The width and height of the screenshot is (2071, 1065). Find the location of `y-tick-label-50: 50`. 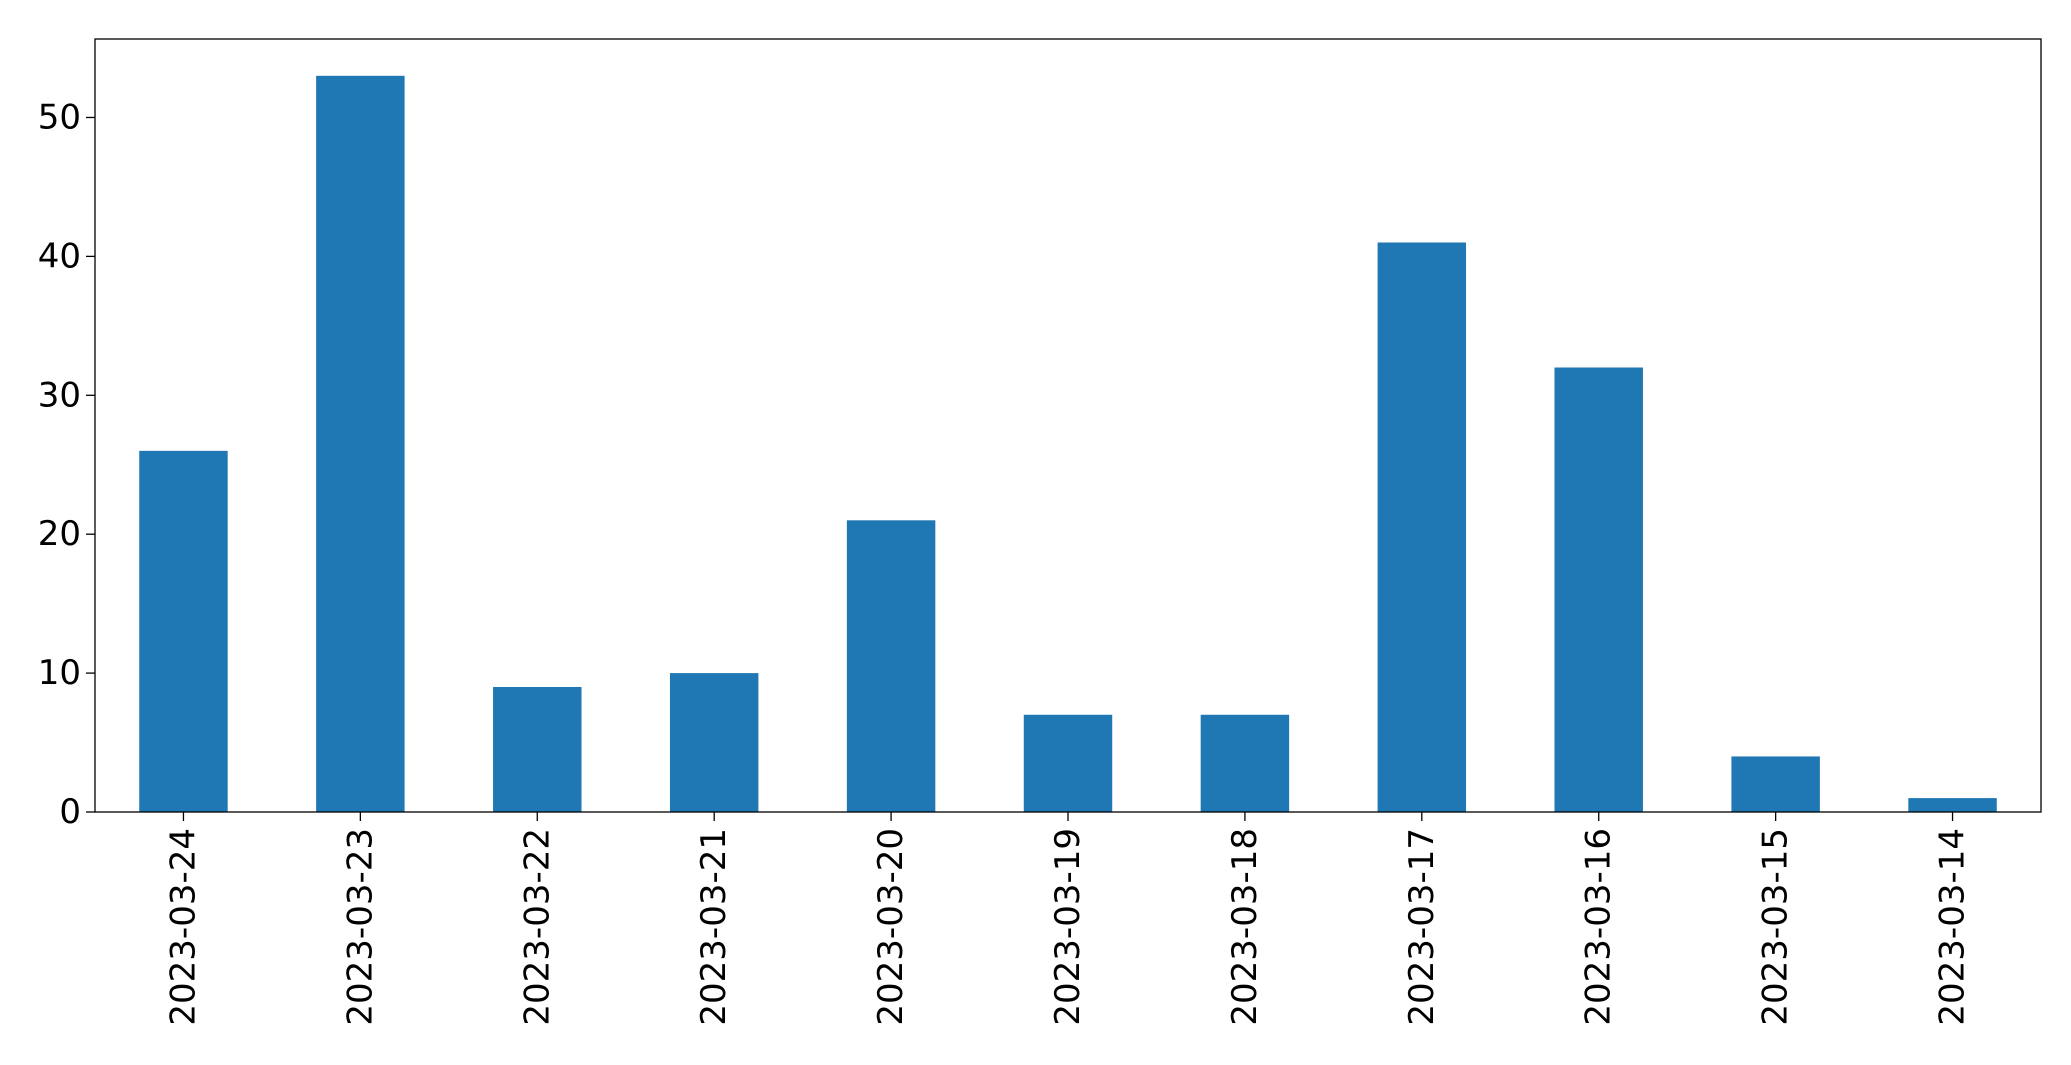

y-tick-label-50: 50 is located at coordinates (59, 117).